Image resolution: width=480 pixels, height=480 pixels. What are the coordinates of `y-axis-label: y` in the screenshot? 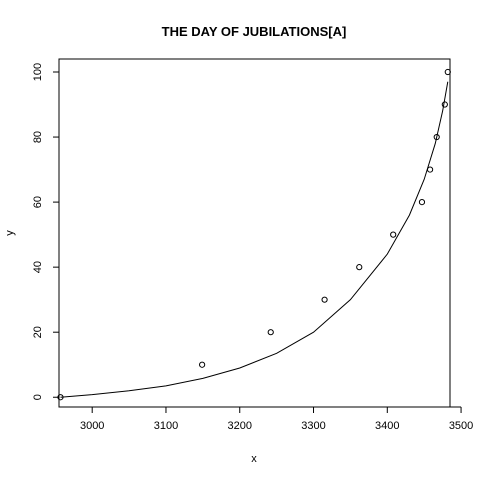 It's located at (10, 233).